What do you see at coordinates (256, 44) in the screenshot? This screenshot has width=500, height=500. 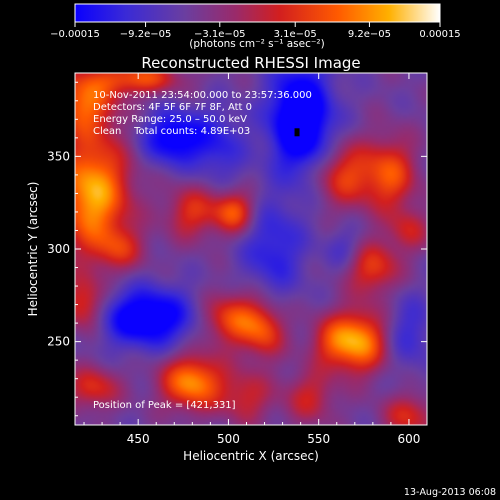 I see `colorbar-units: (photons cm⁻² s⁻¹ asec⁻²)` at bounding box center [256, 44].